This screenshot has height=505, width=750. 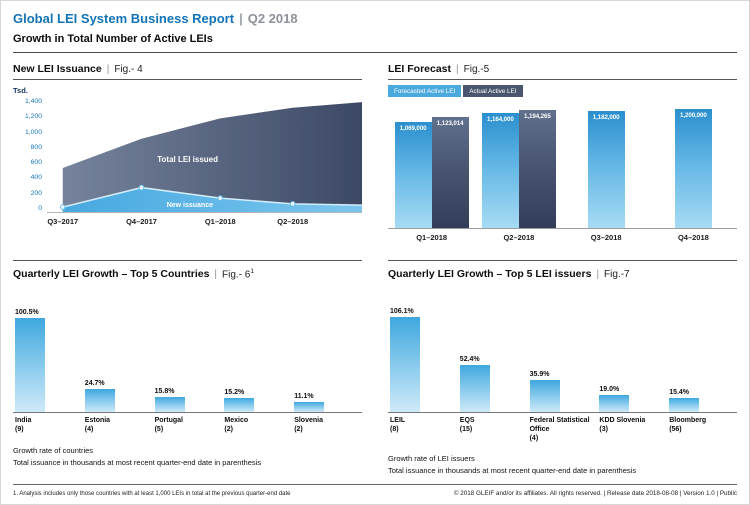 I want to click on forecast-bar: 1,200,000, so click(x=693, y=168).